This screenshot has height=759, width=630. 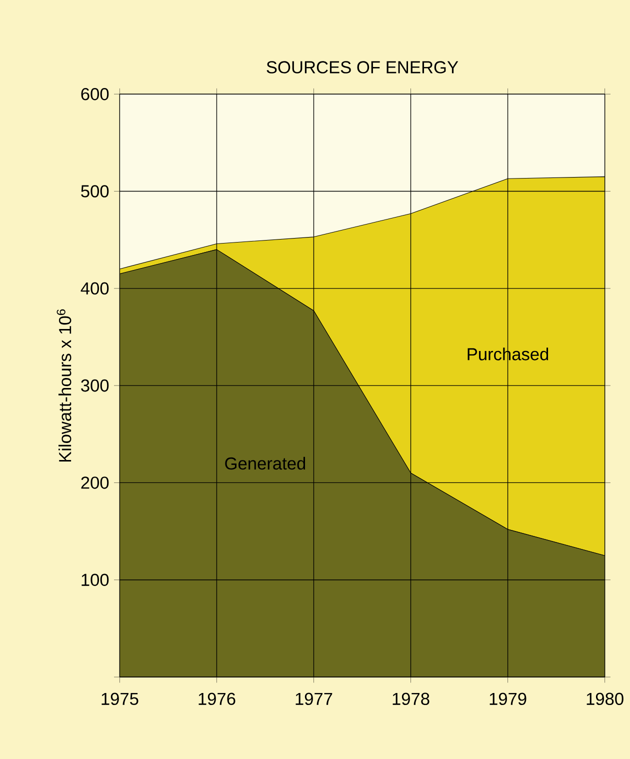 I want to click on y-axis-title: Kilowatt-hours x 10$^{6}$, so click(x=64, y=385).